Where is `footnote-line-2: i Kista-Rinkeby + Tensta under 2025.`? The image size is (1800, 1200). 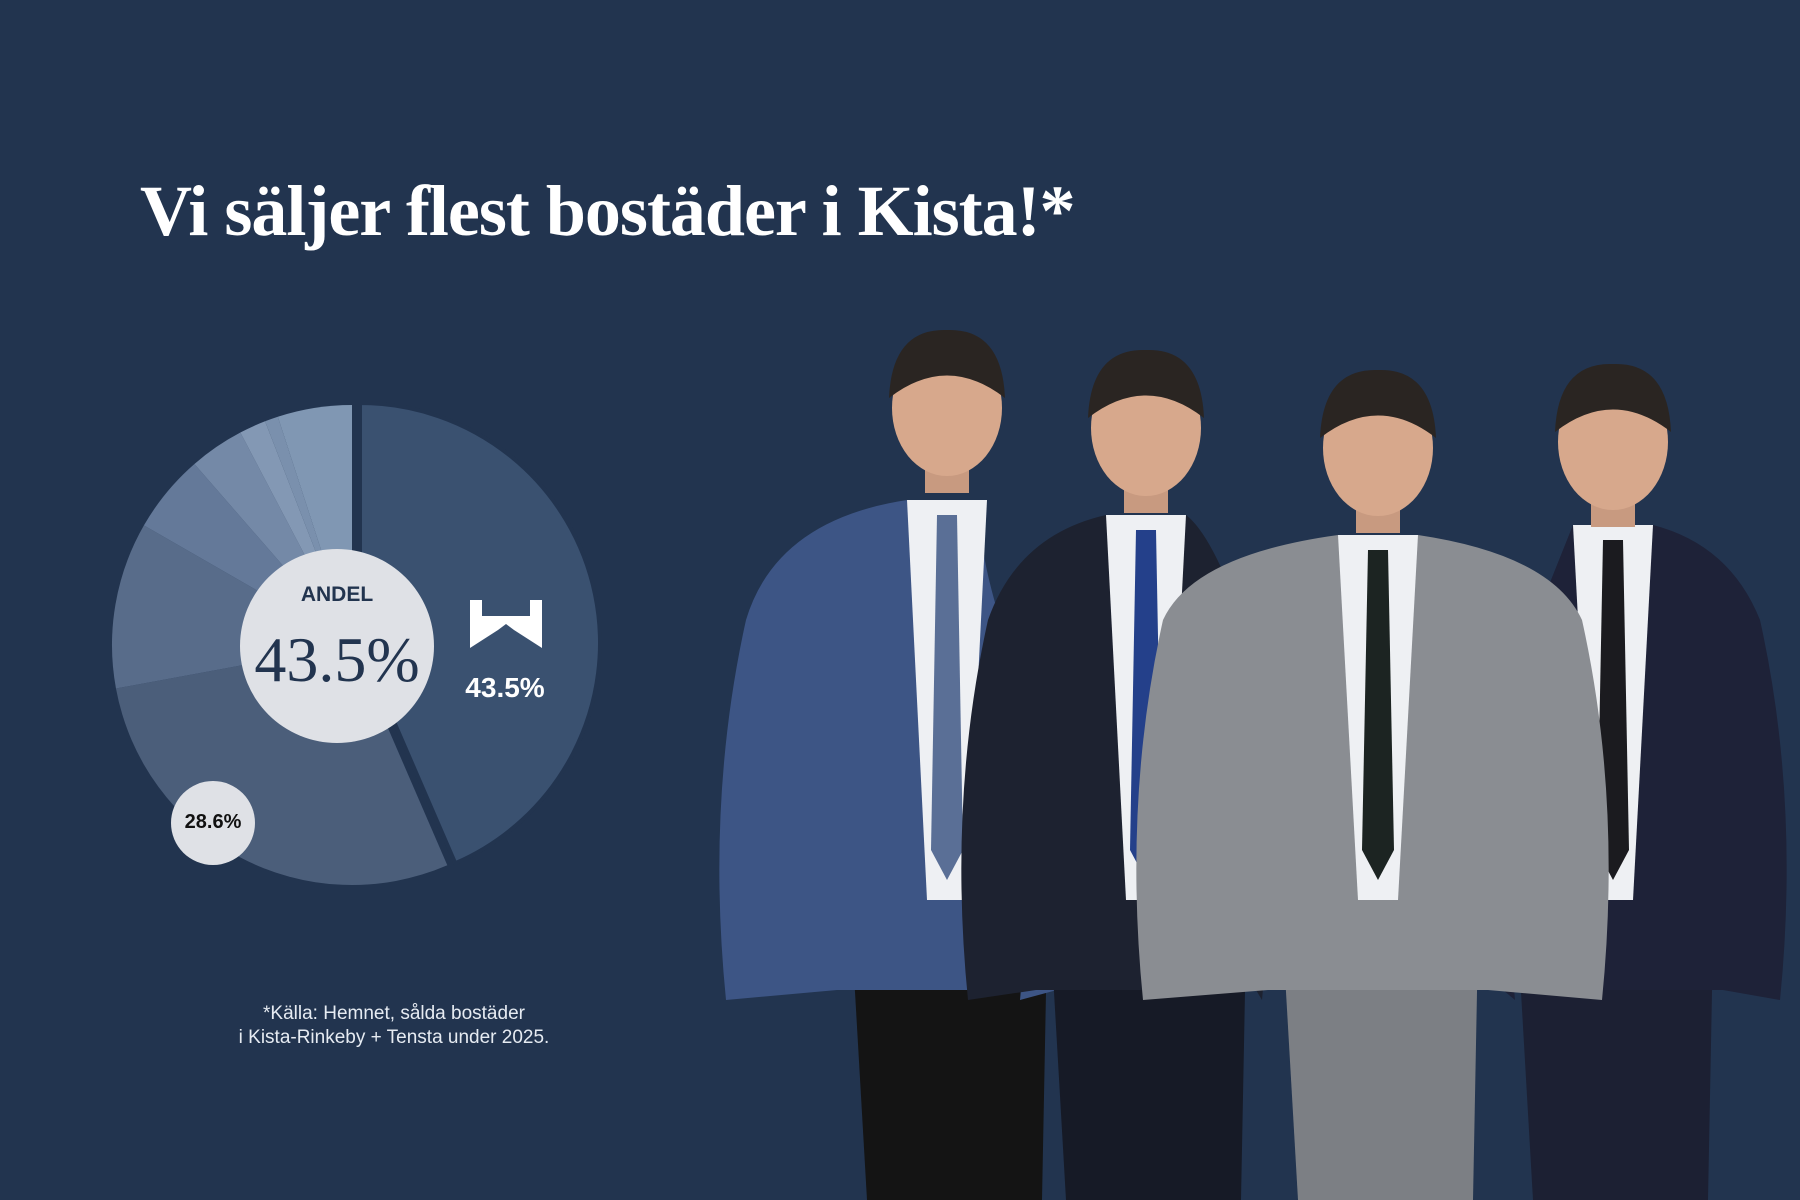
footnote-line-2: i Kista-Rinkeby + Tensta under 2025. is located at coordinates (394, 1037).